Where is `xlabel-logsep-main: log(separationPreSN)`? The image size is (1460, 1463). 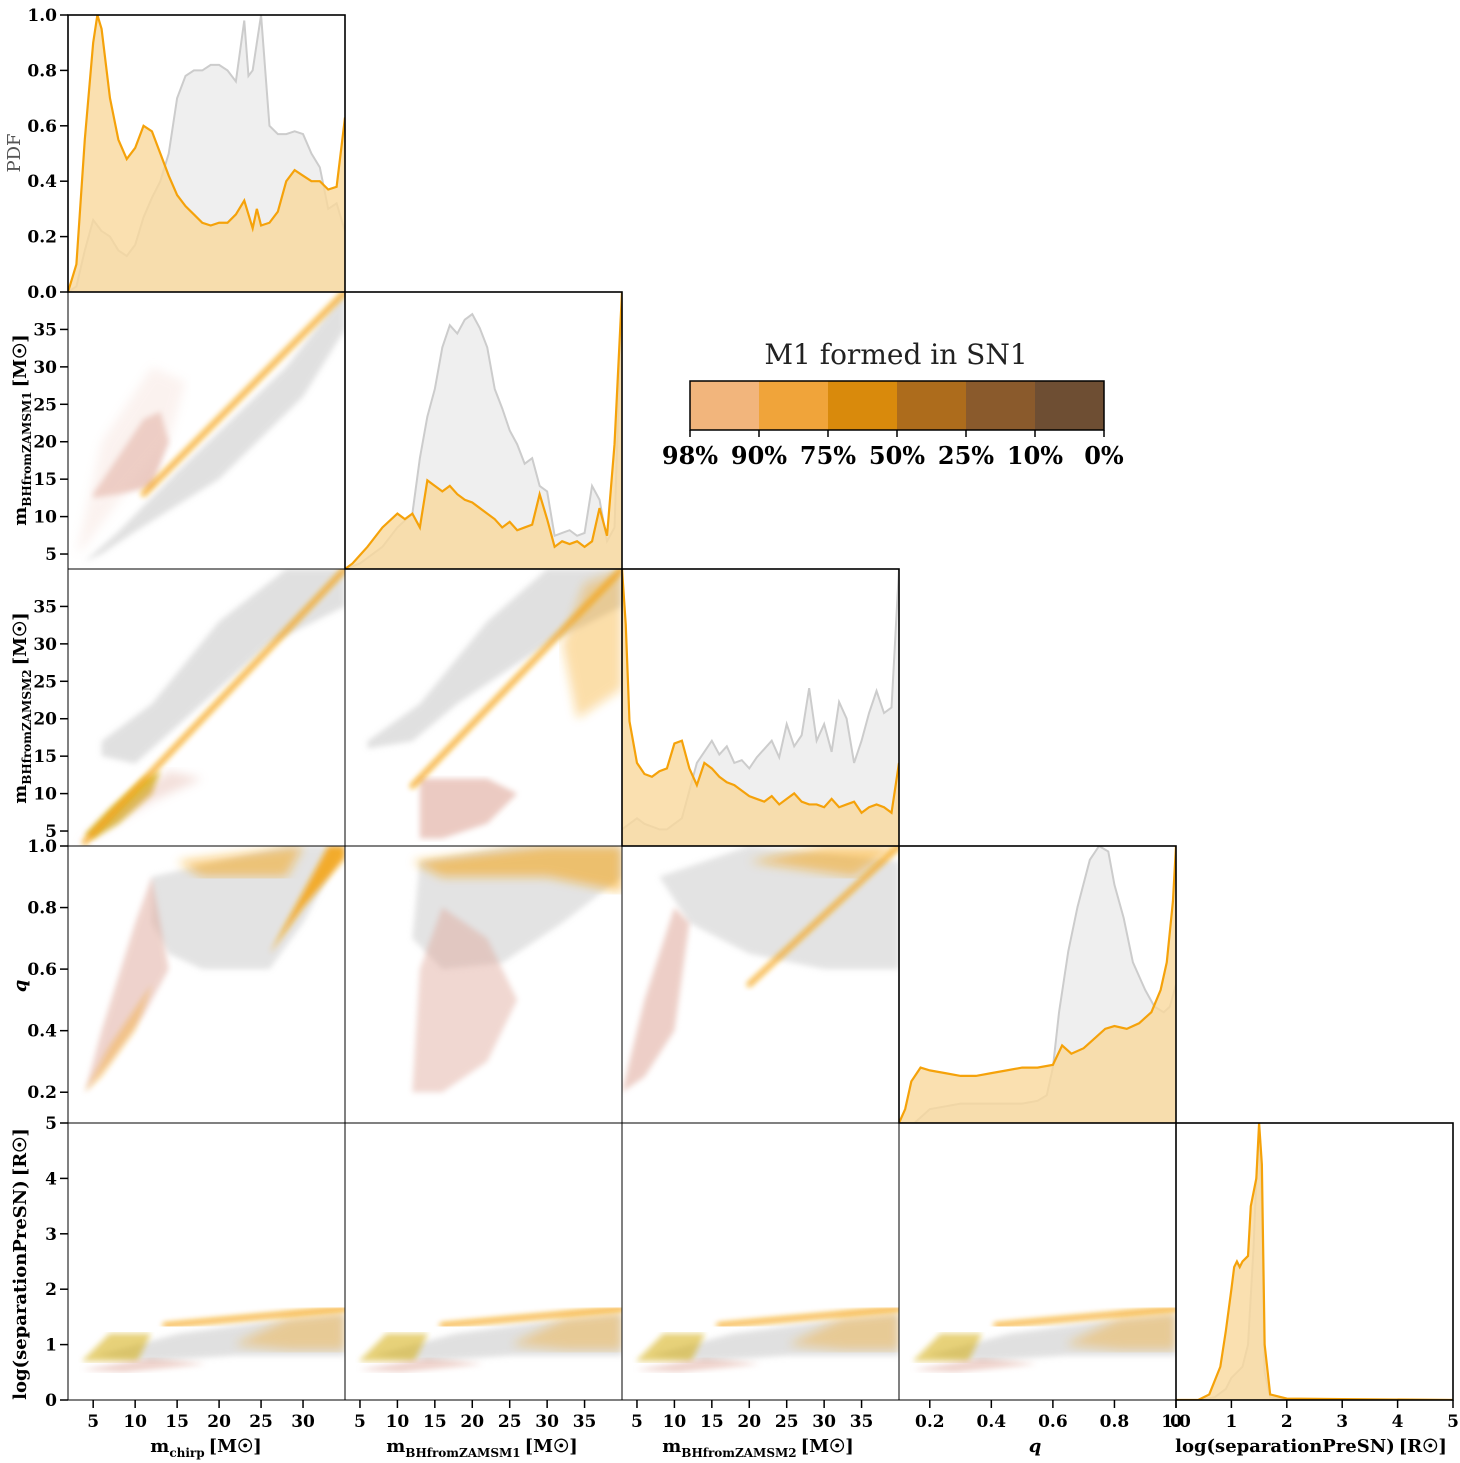
xlabel-logsep-main: log(separationPreSN) is located at coordinates (1285, 1446).